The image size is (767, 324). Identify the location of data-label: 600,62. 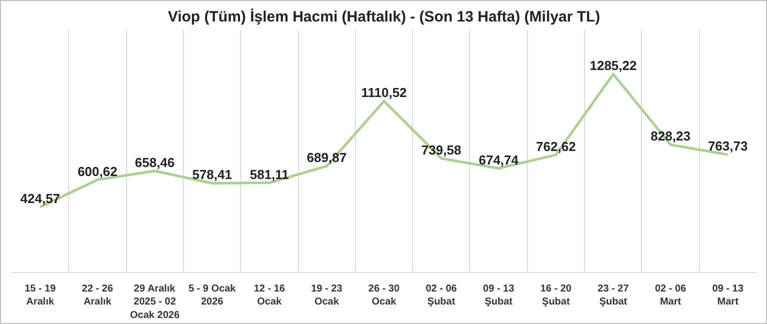
(98, 171).